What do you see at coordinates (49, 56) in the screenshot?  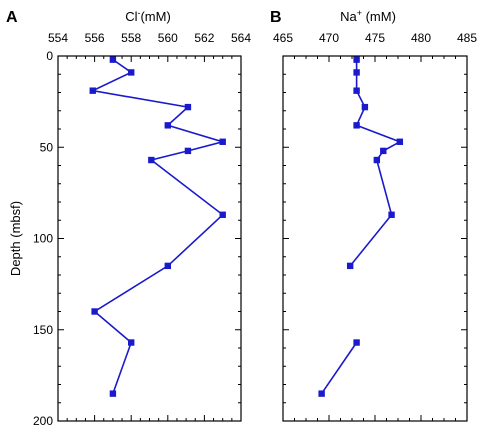 I see `y-tick-label: 0` at bounding box center [49, 56].